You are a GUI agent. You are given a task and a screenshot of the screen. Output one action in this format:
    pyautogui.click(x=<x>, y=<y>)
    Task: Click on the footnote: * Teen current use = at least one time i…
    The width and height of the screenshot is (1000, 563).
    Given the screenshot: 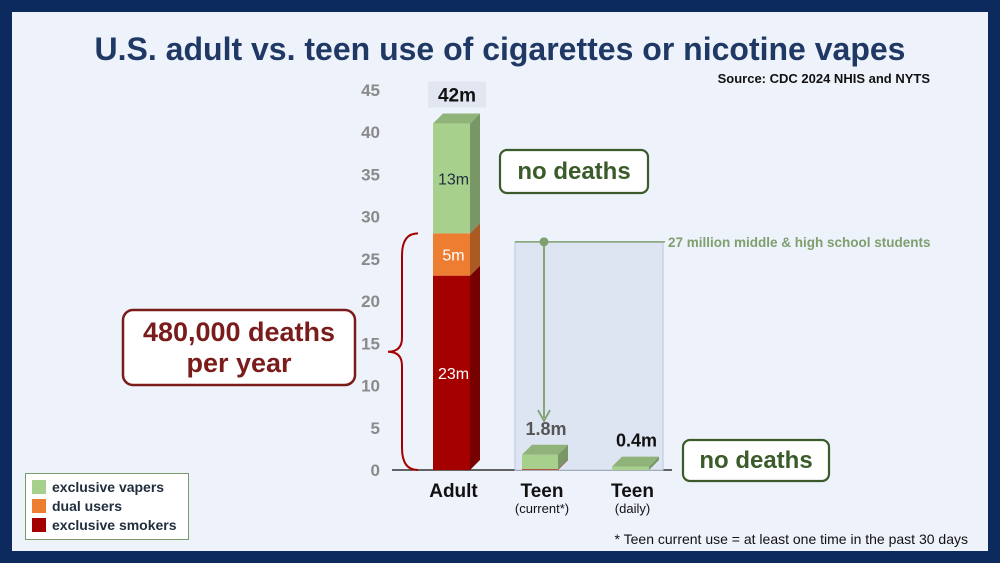 What is the action you would take?
    pyautogui.click(x=791, y=539)
    